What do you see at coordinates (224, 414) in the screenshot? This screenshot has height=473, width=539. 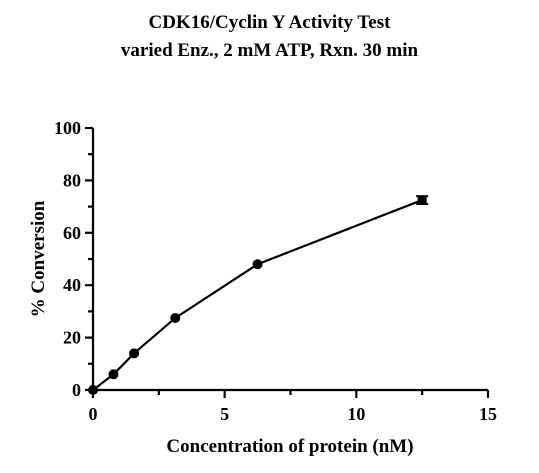 I see `x-tick-label: 5` at bounding box center [224, 414].